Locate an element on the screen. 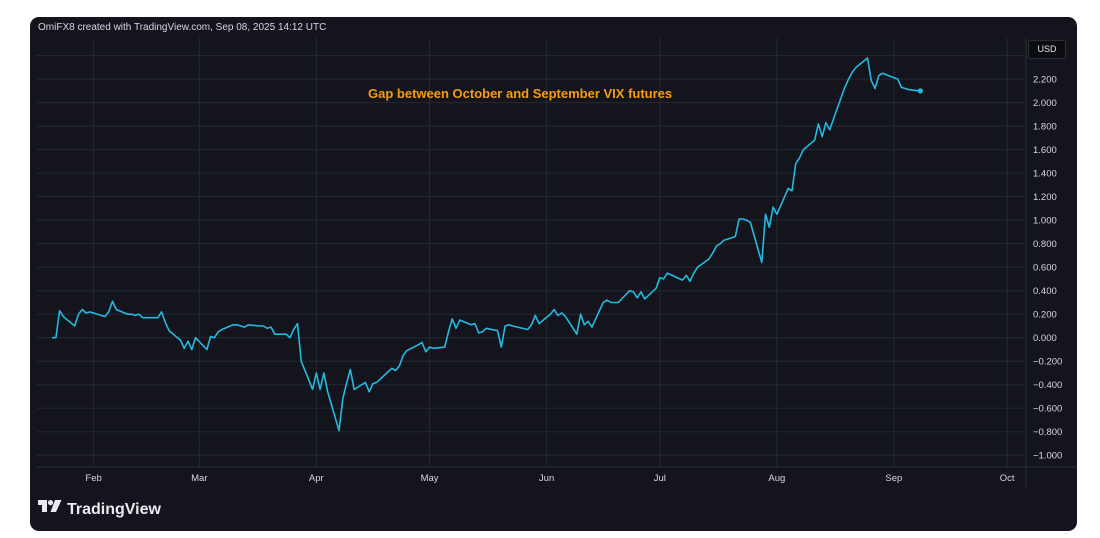 The width and height of the screenshot is (1100, 538). x-tick-label: Feb is located at coordinates (93, 478).